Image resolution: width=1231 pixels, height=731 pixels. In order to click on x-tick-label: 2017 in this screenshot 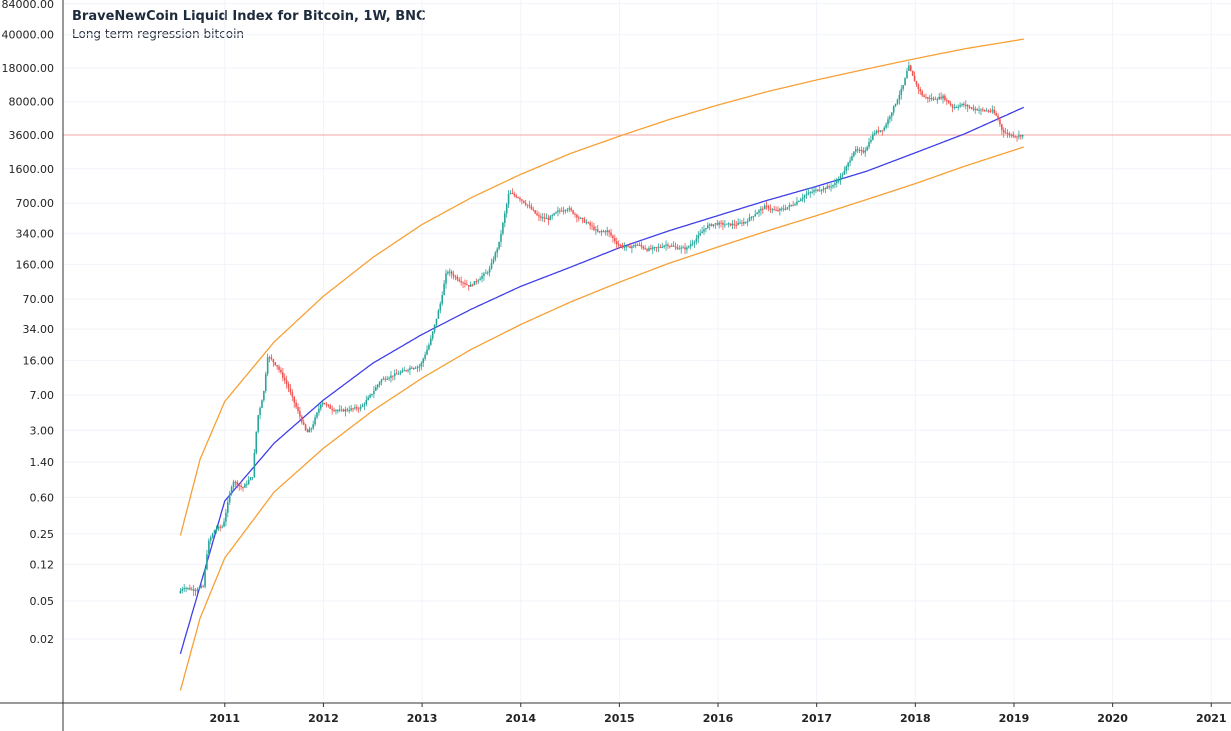, I will do `click(816, 718)`.